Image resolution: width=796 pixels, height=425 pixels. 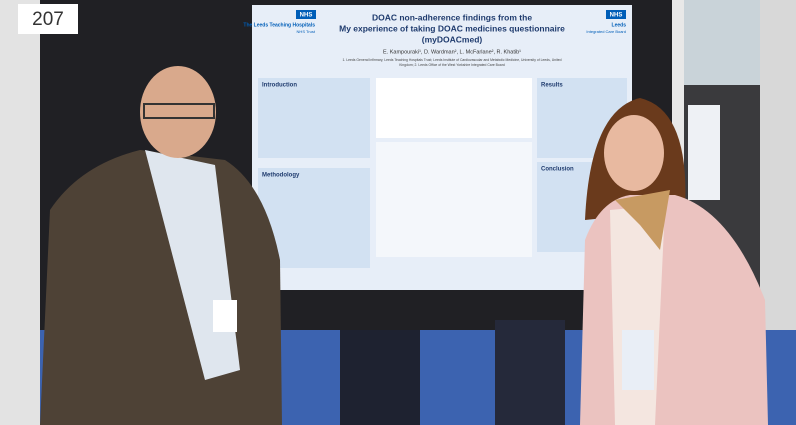 What do you see at coordinates (720, 42) in the screenshot?
I see `window` at bounding box center [720, 42].